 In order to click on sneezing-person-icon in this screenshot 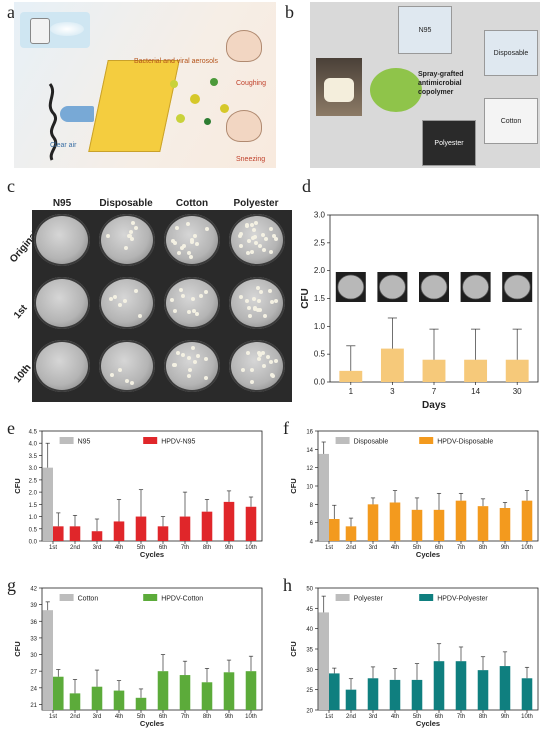, I will do `click(244, 126)`.